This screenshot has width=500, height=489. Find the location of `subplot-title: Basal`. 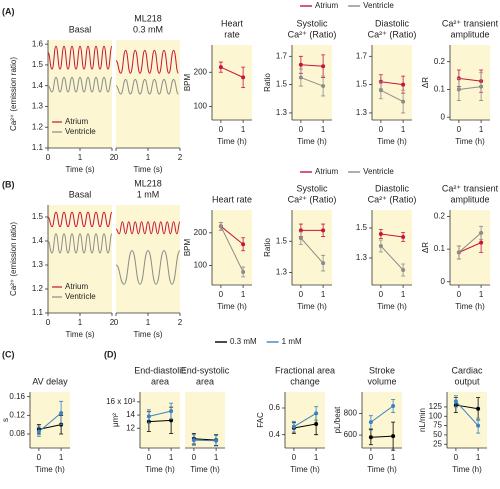

subplot-title: Basal is located at coordinates (80, 29).